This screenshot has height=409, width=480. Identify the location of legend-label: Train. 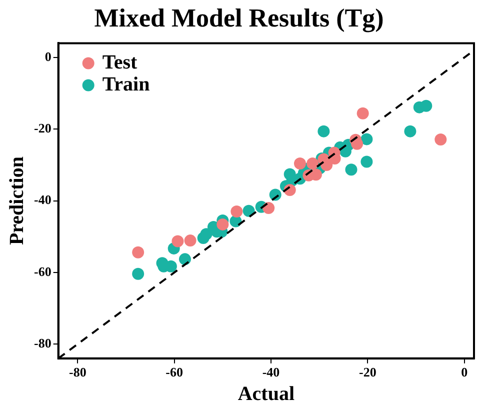
(126, 84).